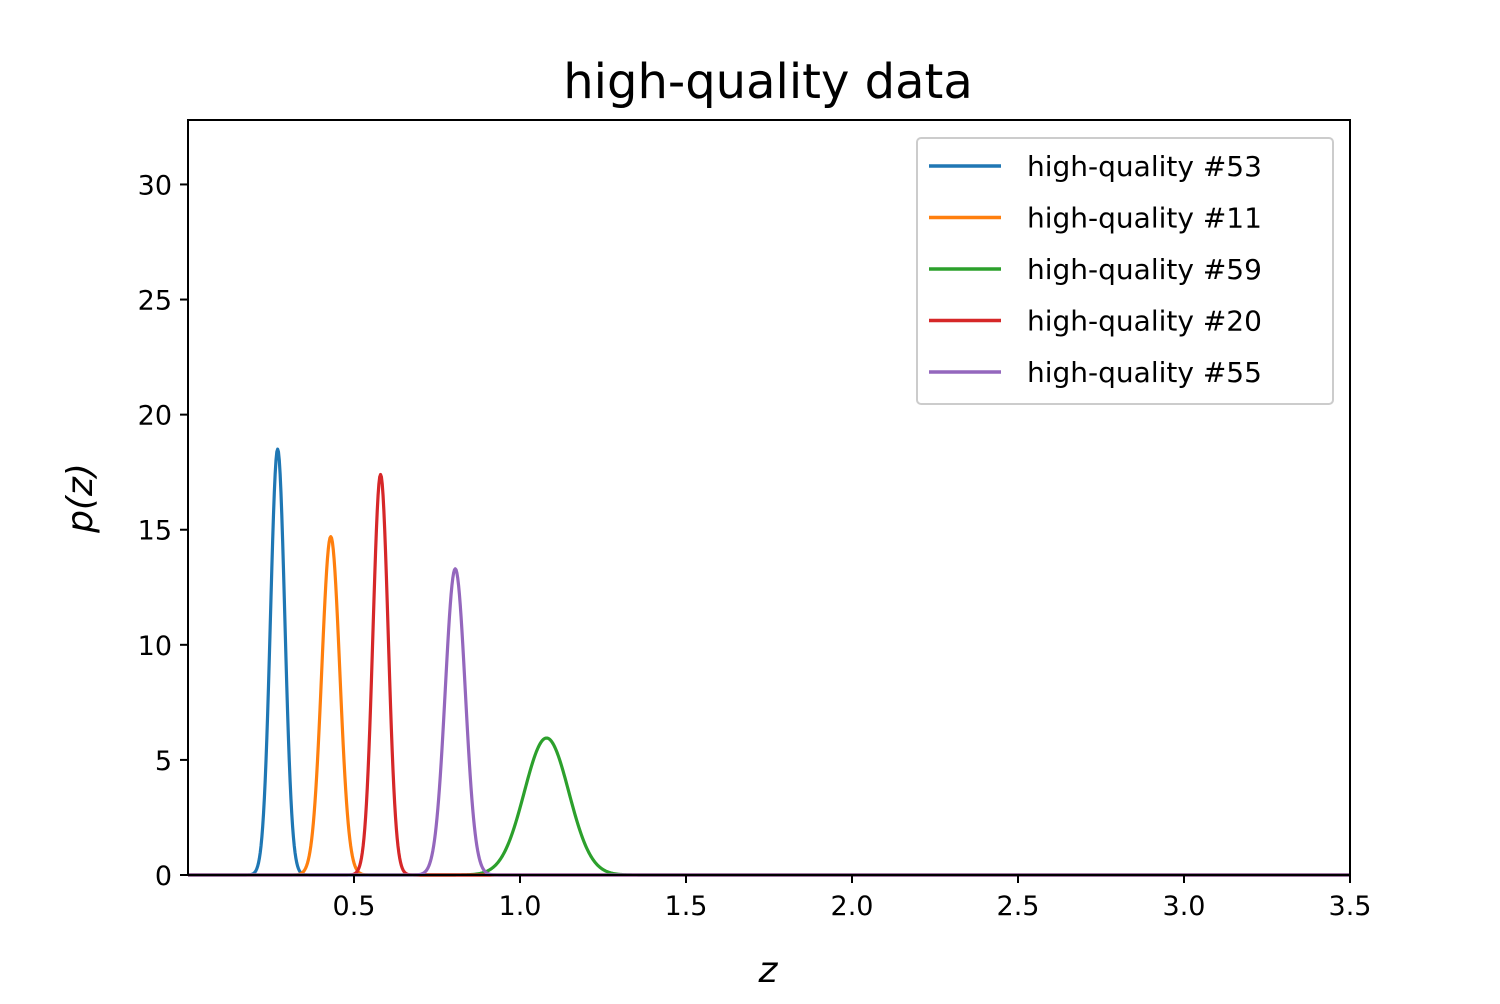 The height and width of the screenshot is (1004, 1500). I want to click on x-tick-label: 2.5, so click(1018, 906).